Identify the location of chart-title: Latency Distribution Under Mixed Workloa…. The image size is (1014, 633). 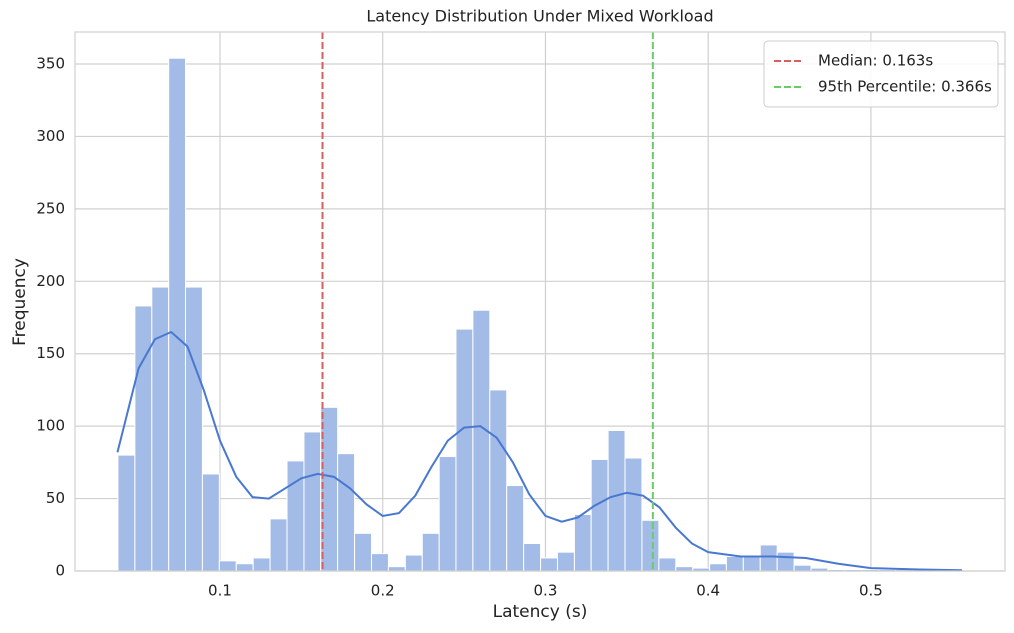
(539, 16).